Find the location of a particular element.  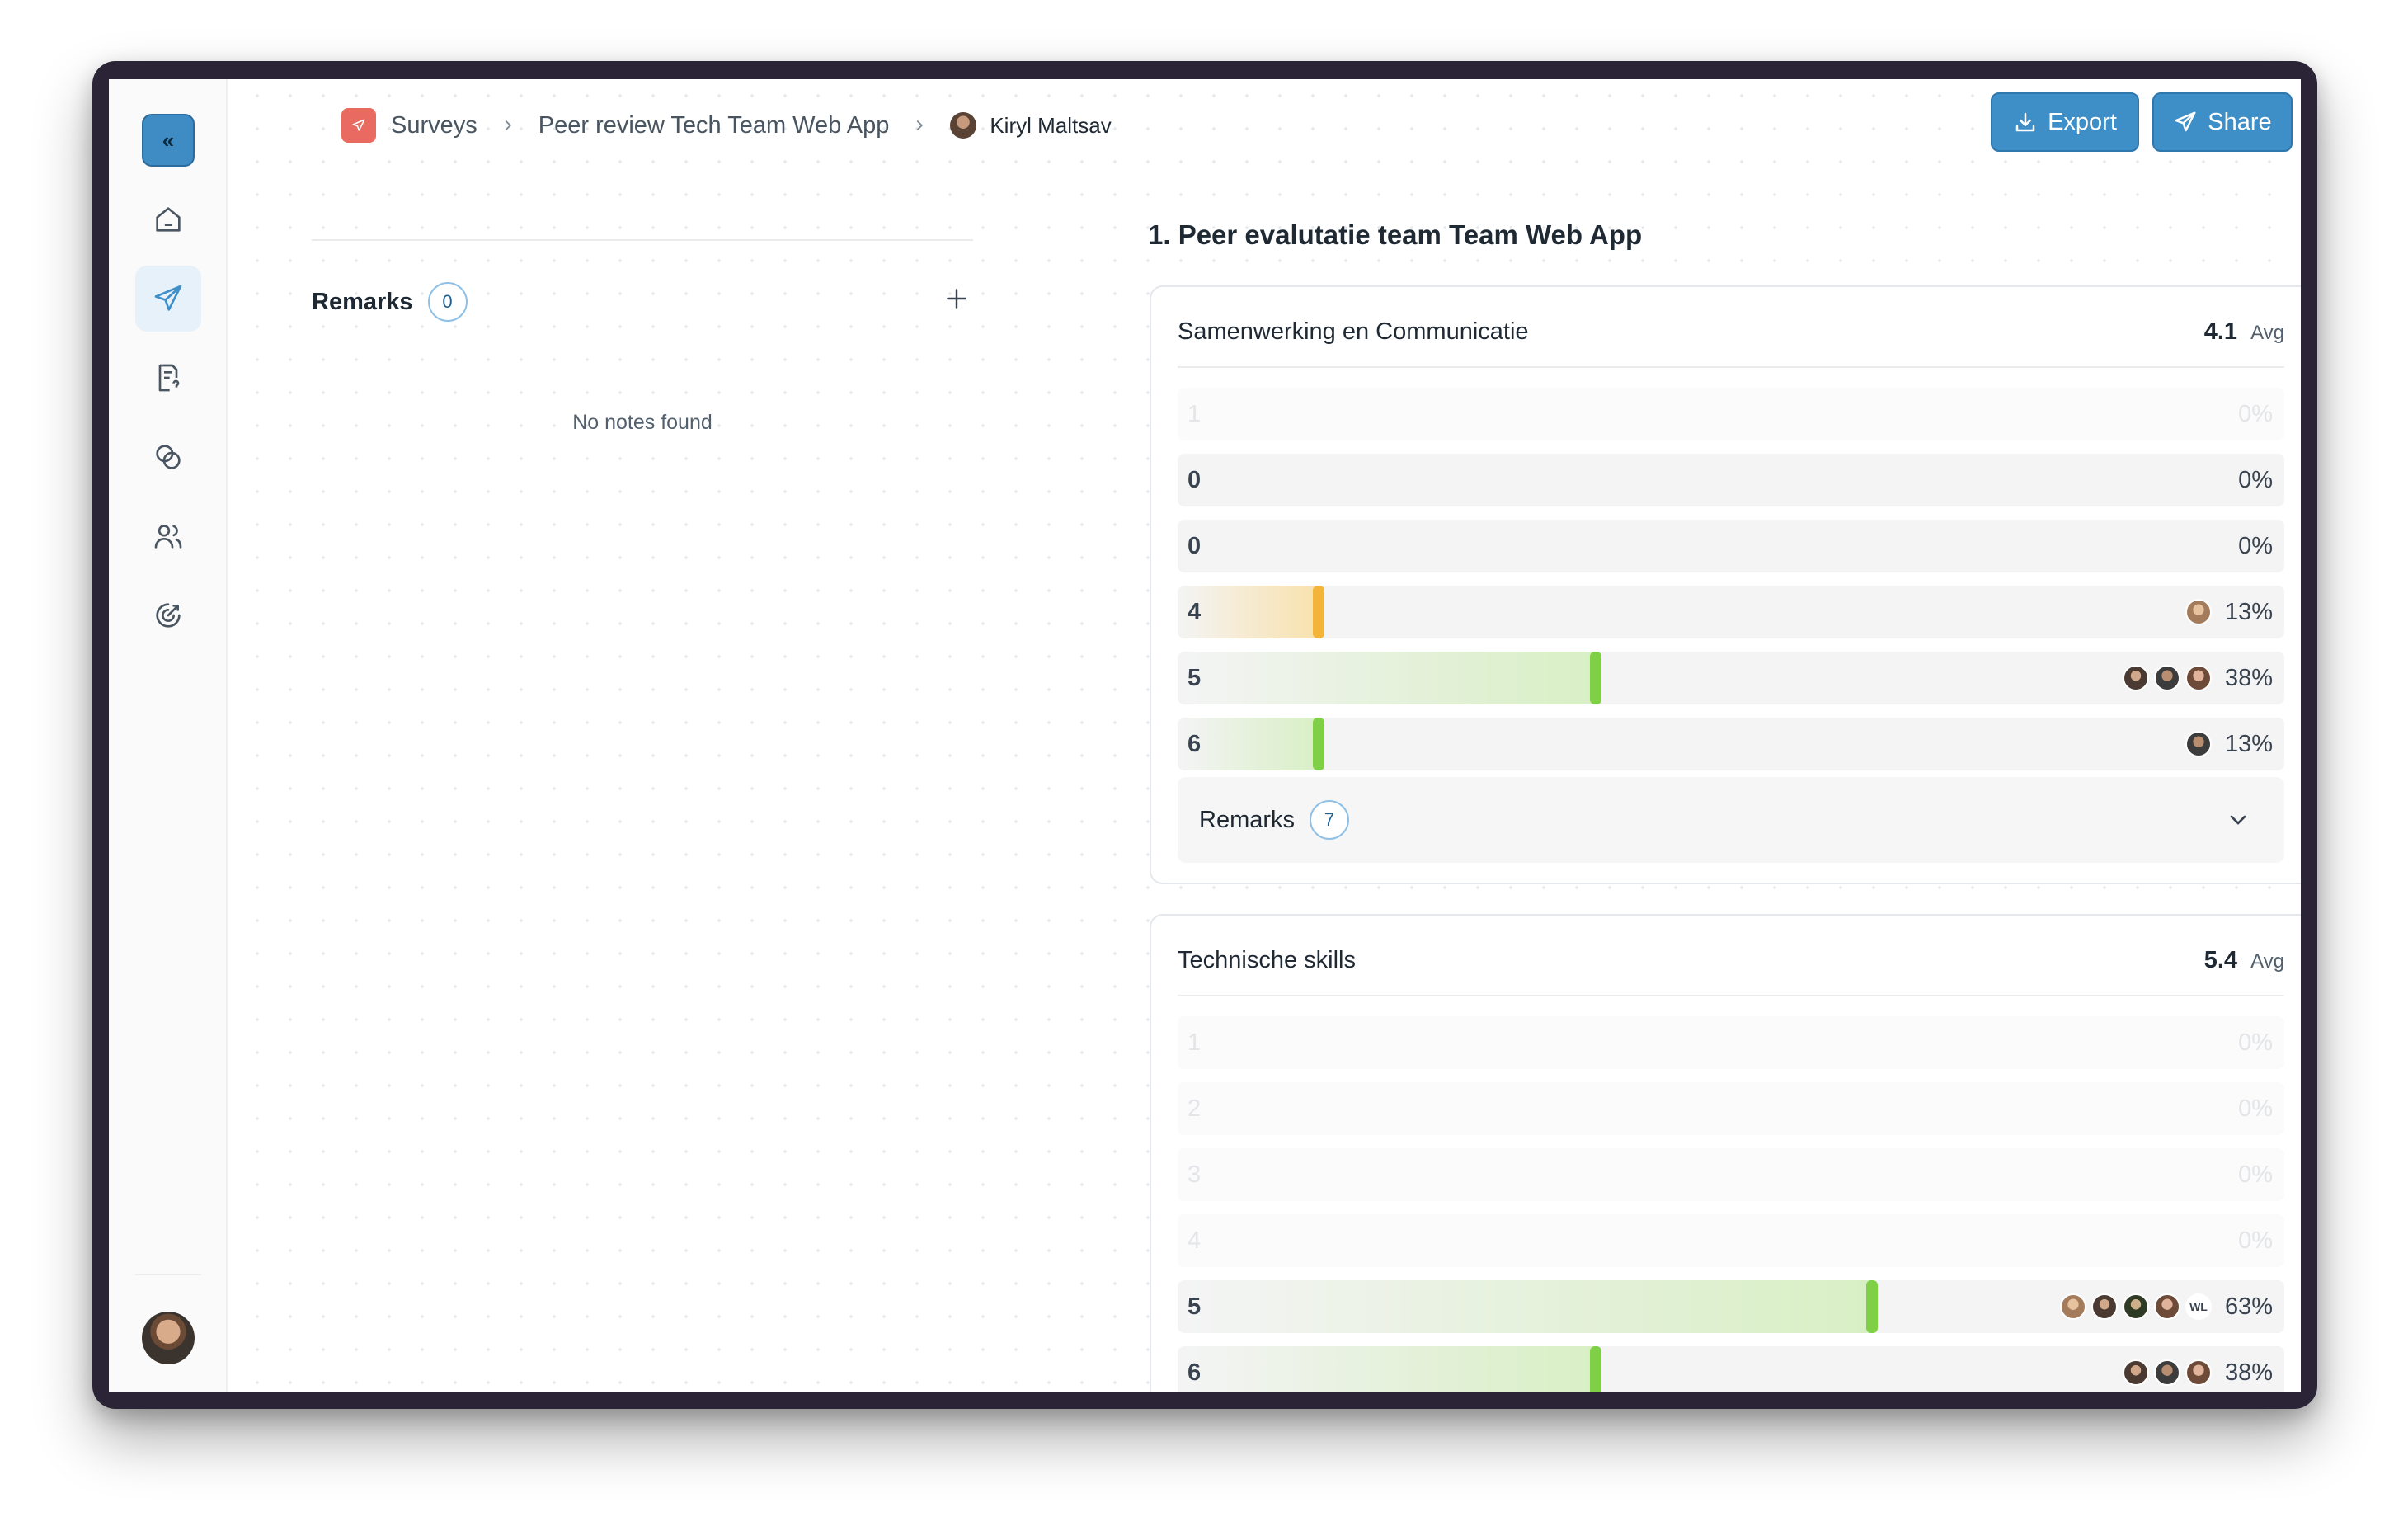

target-icon is located at coordinates (169, 615).